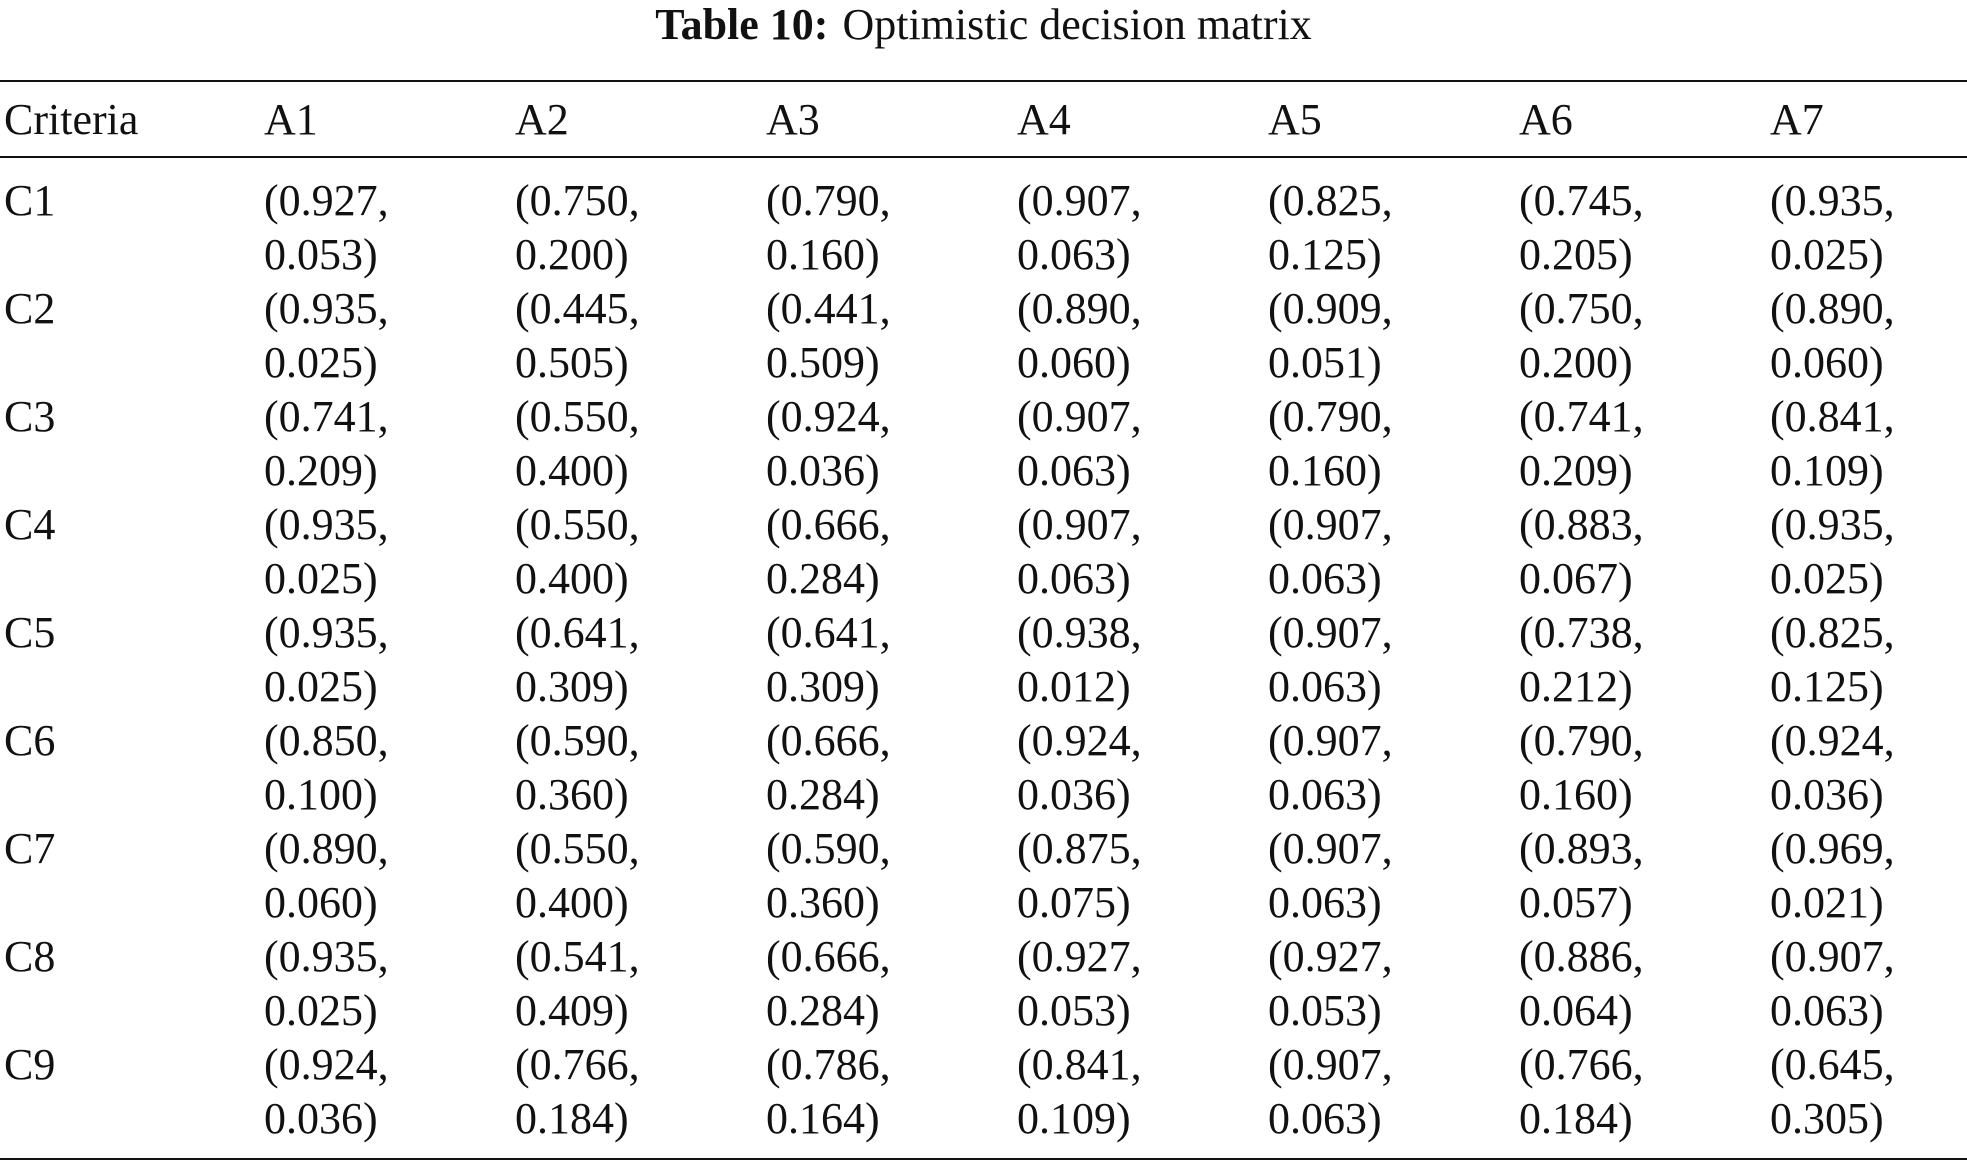 The image size is (1967, 1167). Describe the element at coordinates (793, 119) in the screenshot. I see `header-cell: A3` at that location.